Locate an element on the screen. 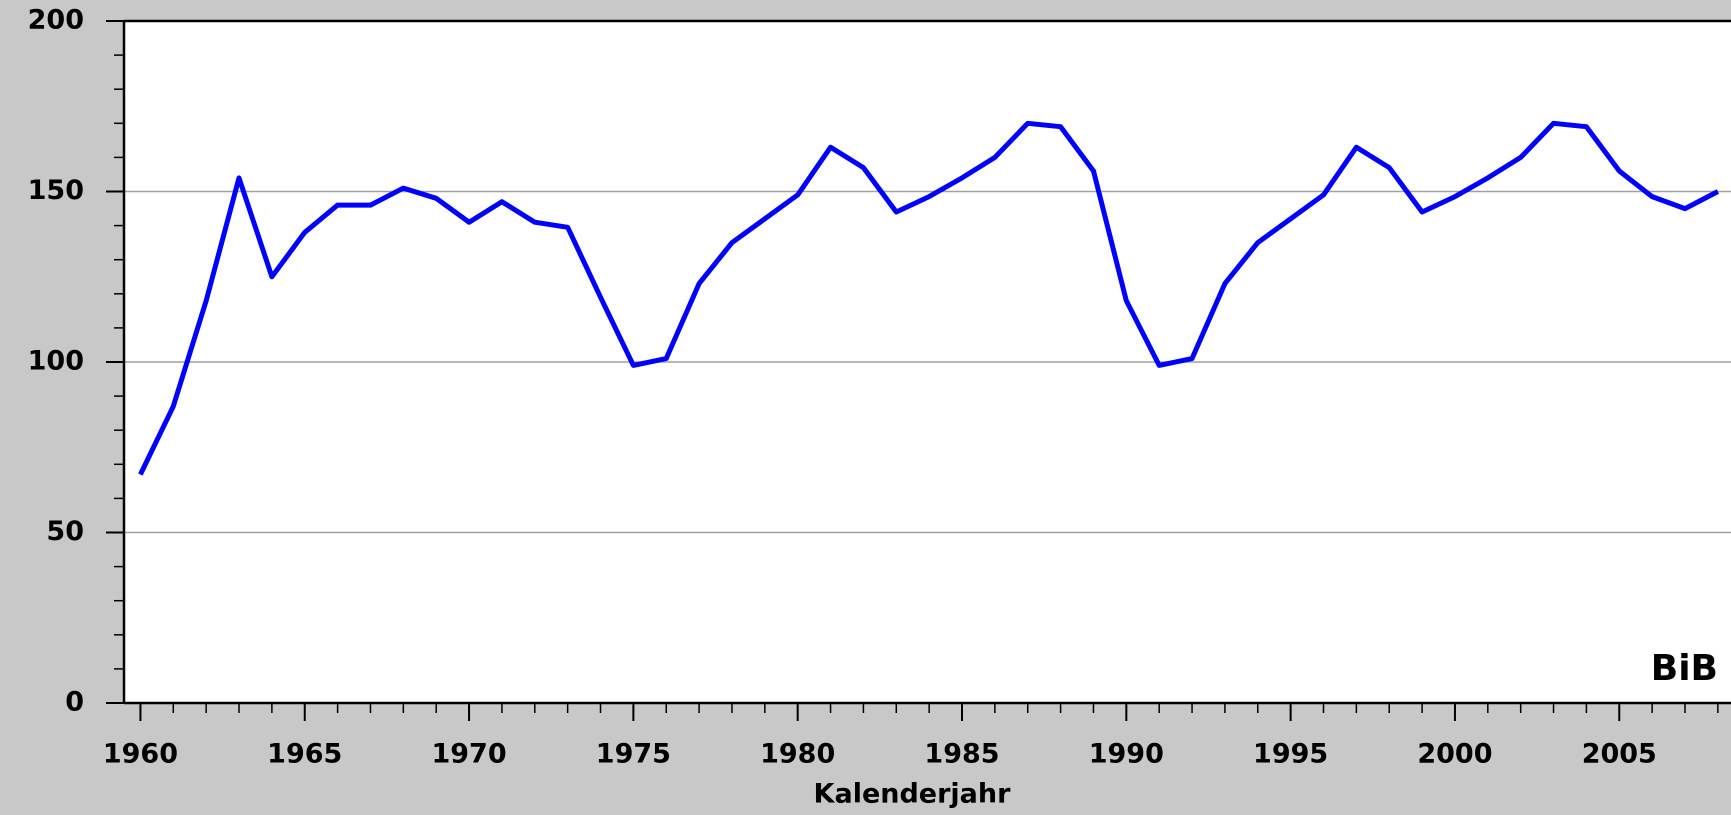 The height and width of the screenshot is (815, 1731). x-tick-label: 1990 is located at coordinates (1126, 754).